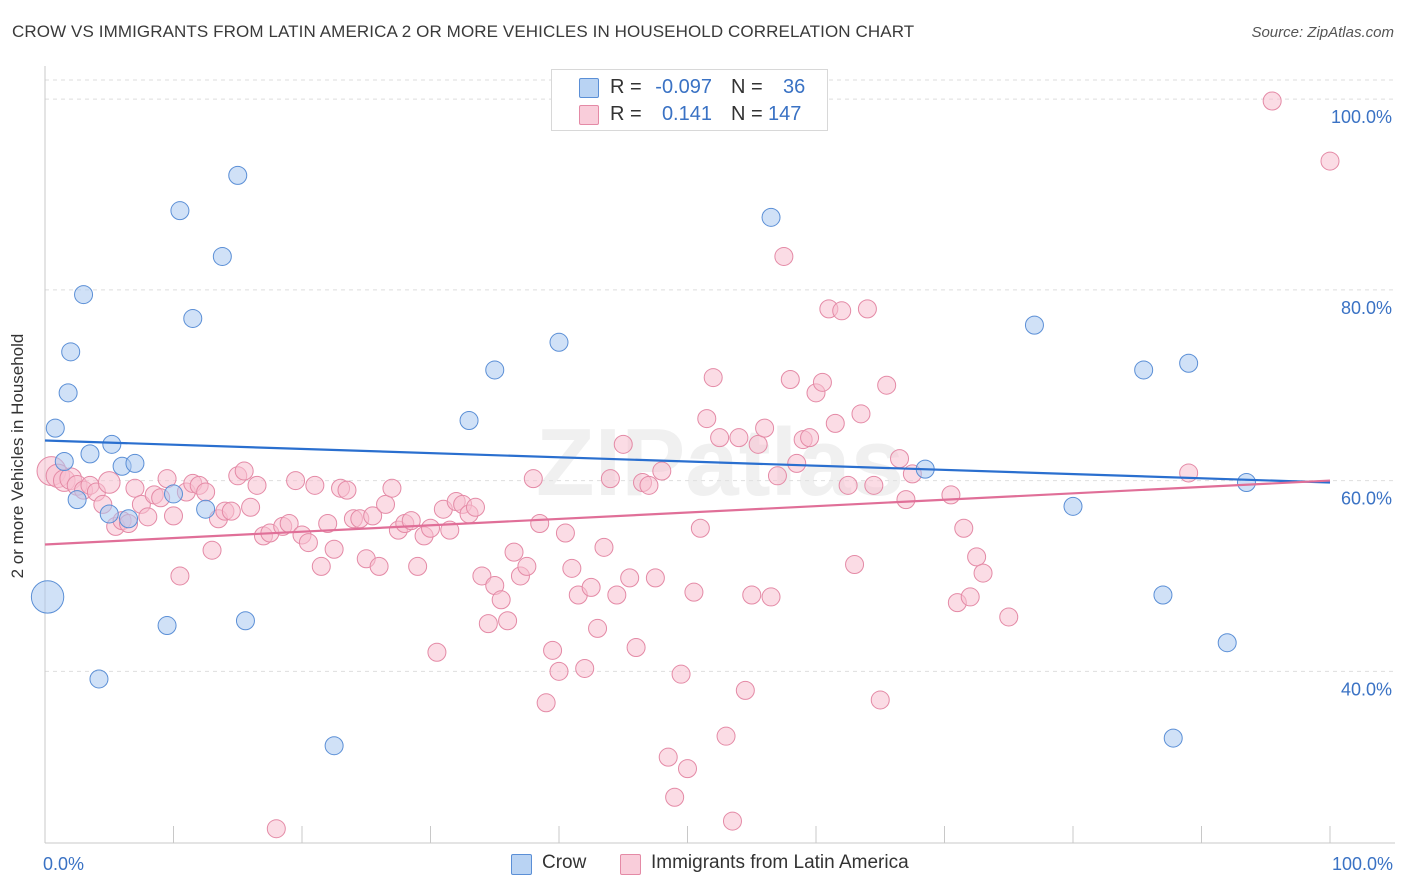  I want to click on bottom-legend-crow-label: Crow, so click(564, 862).